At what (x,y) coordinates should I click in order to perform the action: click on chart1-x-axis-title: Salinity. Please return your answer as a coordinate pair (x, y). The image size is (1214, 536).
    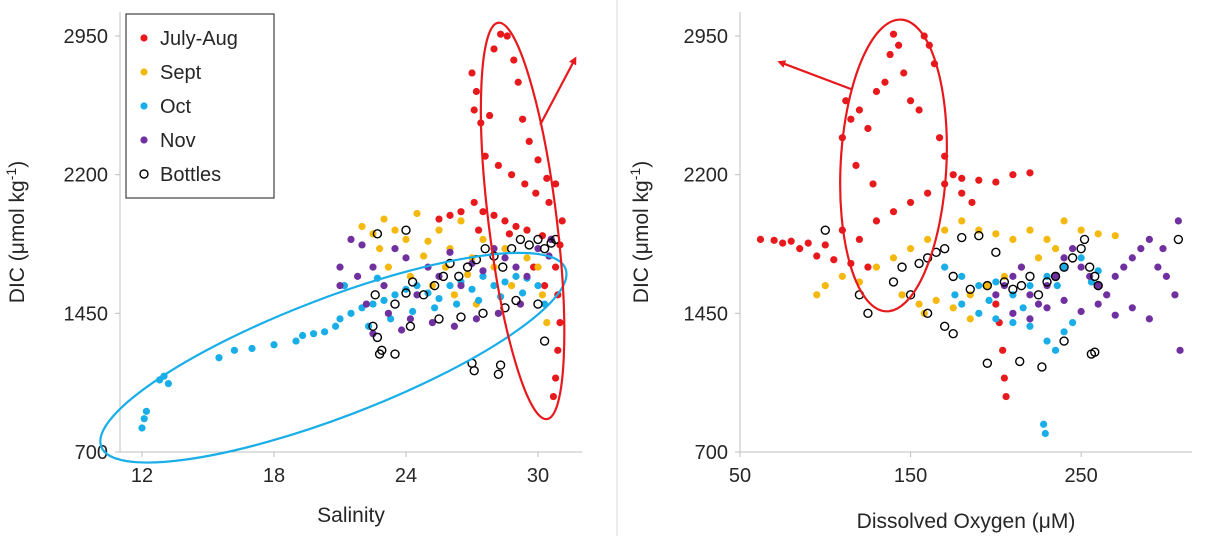
    Looking at the image, I should click on (351, 515).